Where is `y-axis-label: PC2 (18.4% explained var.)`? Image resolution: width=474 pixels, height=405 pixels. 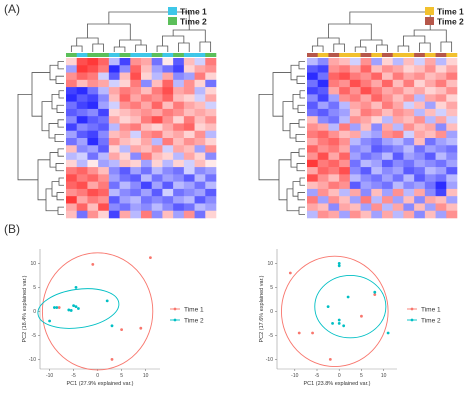
y-axis-label: PC2 (18.4% explained var.) is located at coordinates (25, 308).